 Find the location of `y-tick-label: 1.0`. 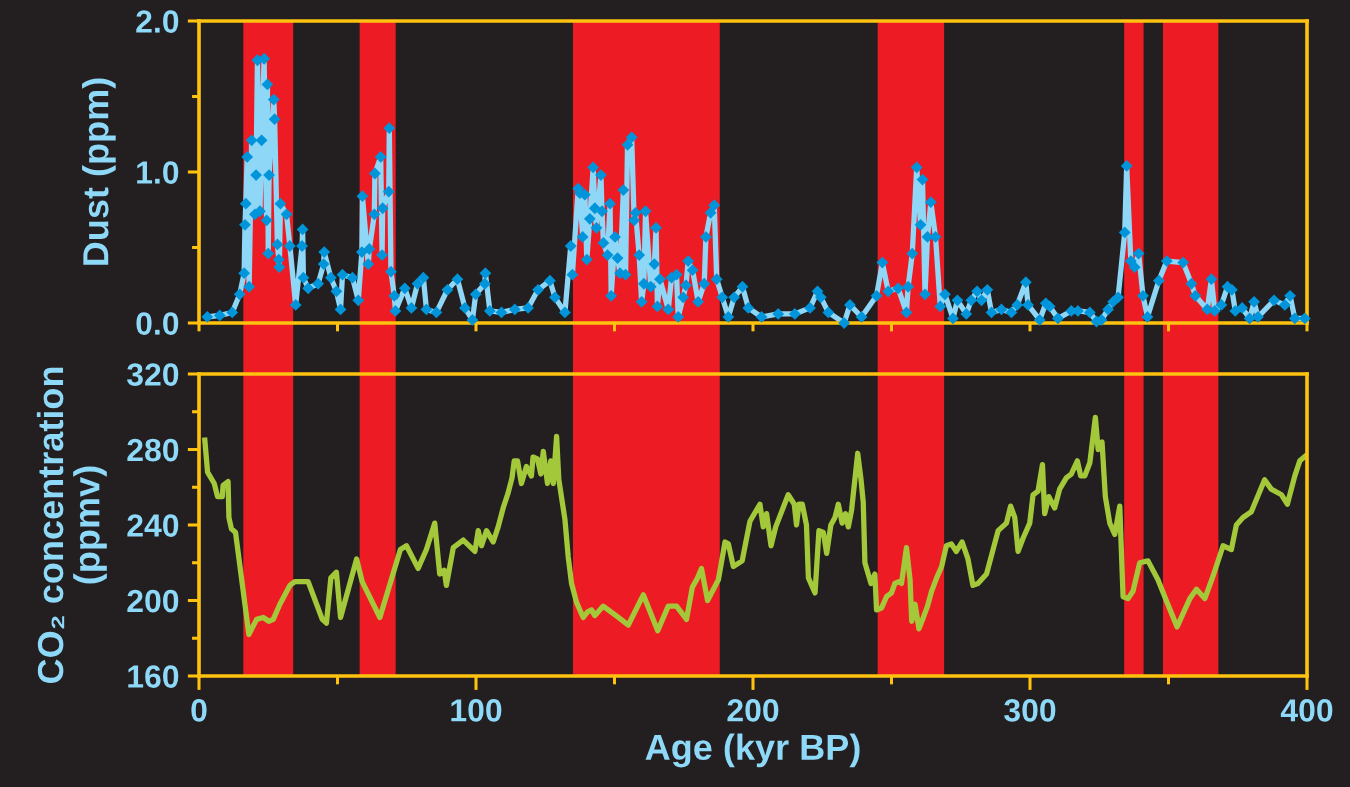

y-tick-label: 1.0 is located at coordinates (158, 172).